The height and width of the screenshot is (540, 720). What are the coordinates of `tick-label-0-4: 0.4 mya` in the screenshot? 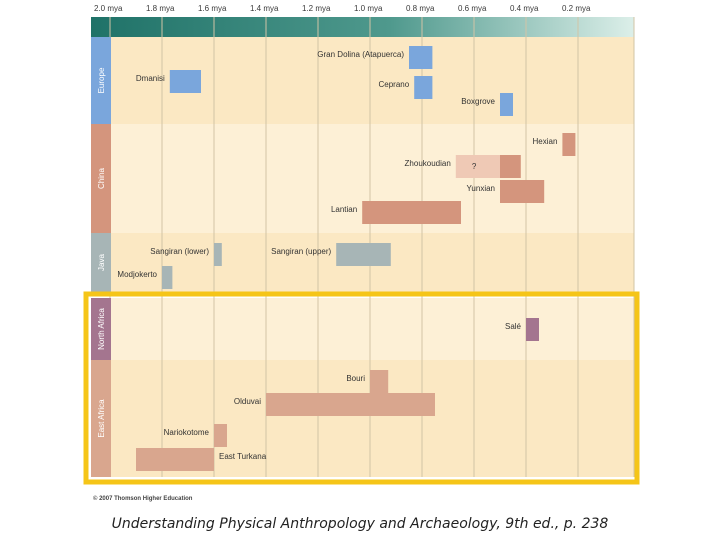 It's located at (524, 8).